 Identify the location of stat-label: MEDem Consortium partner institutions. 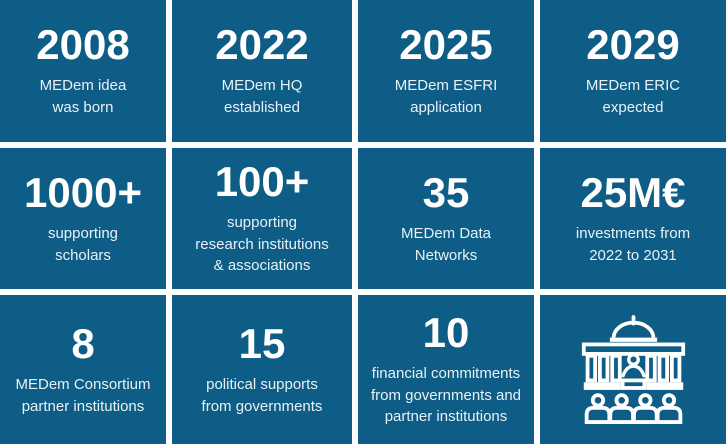
(83, 395).